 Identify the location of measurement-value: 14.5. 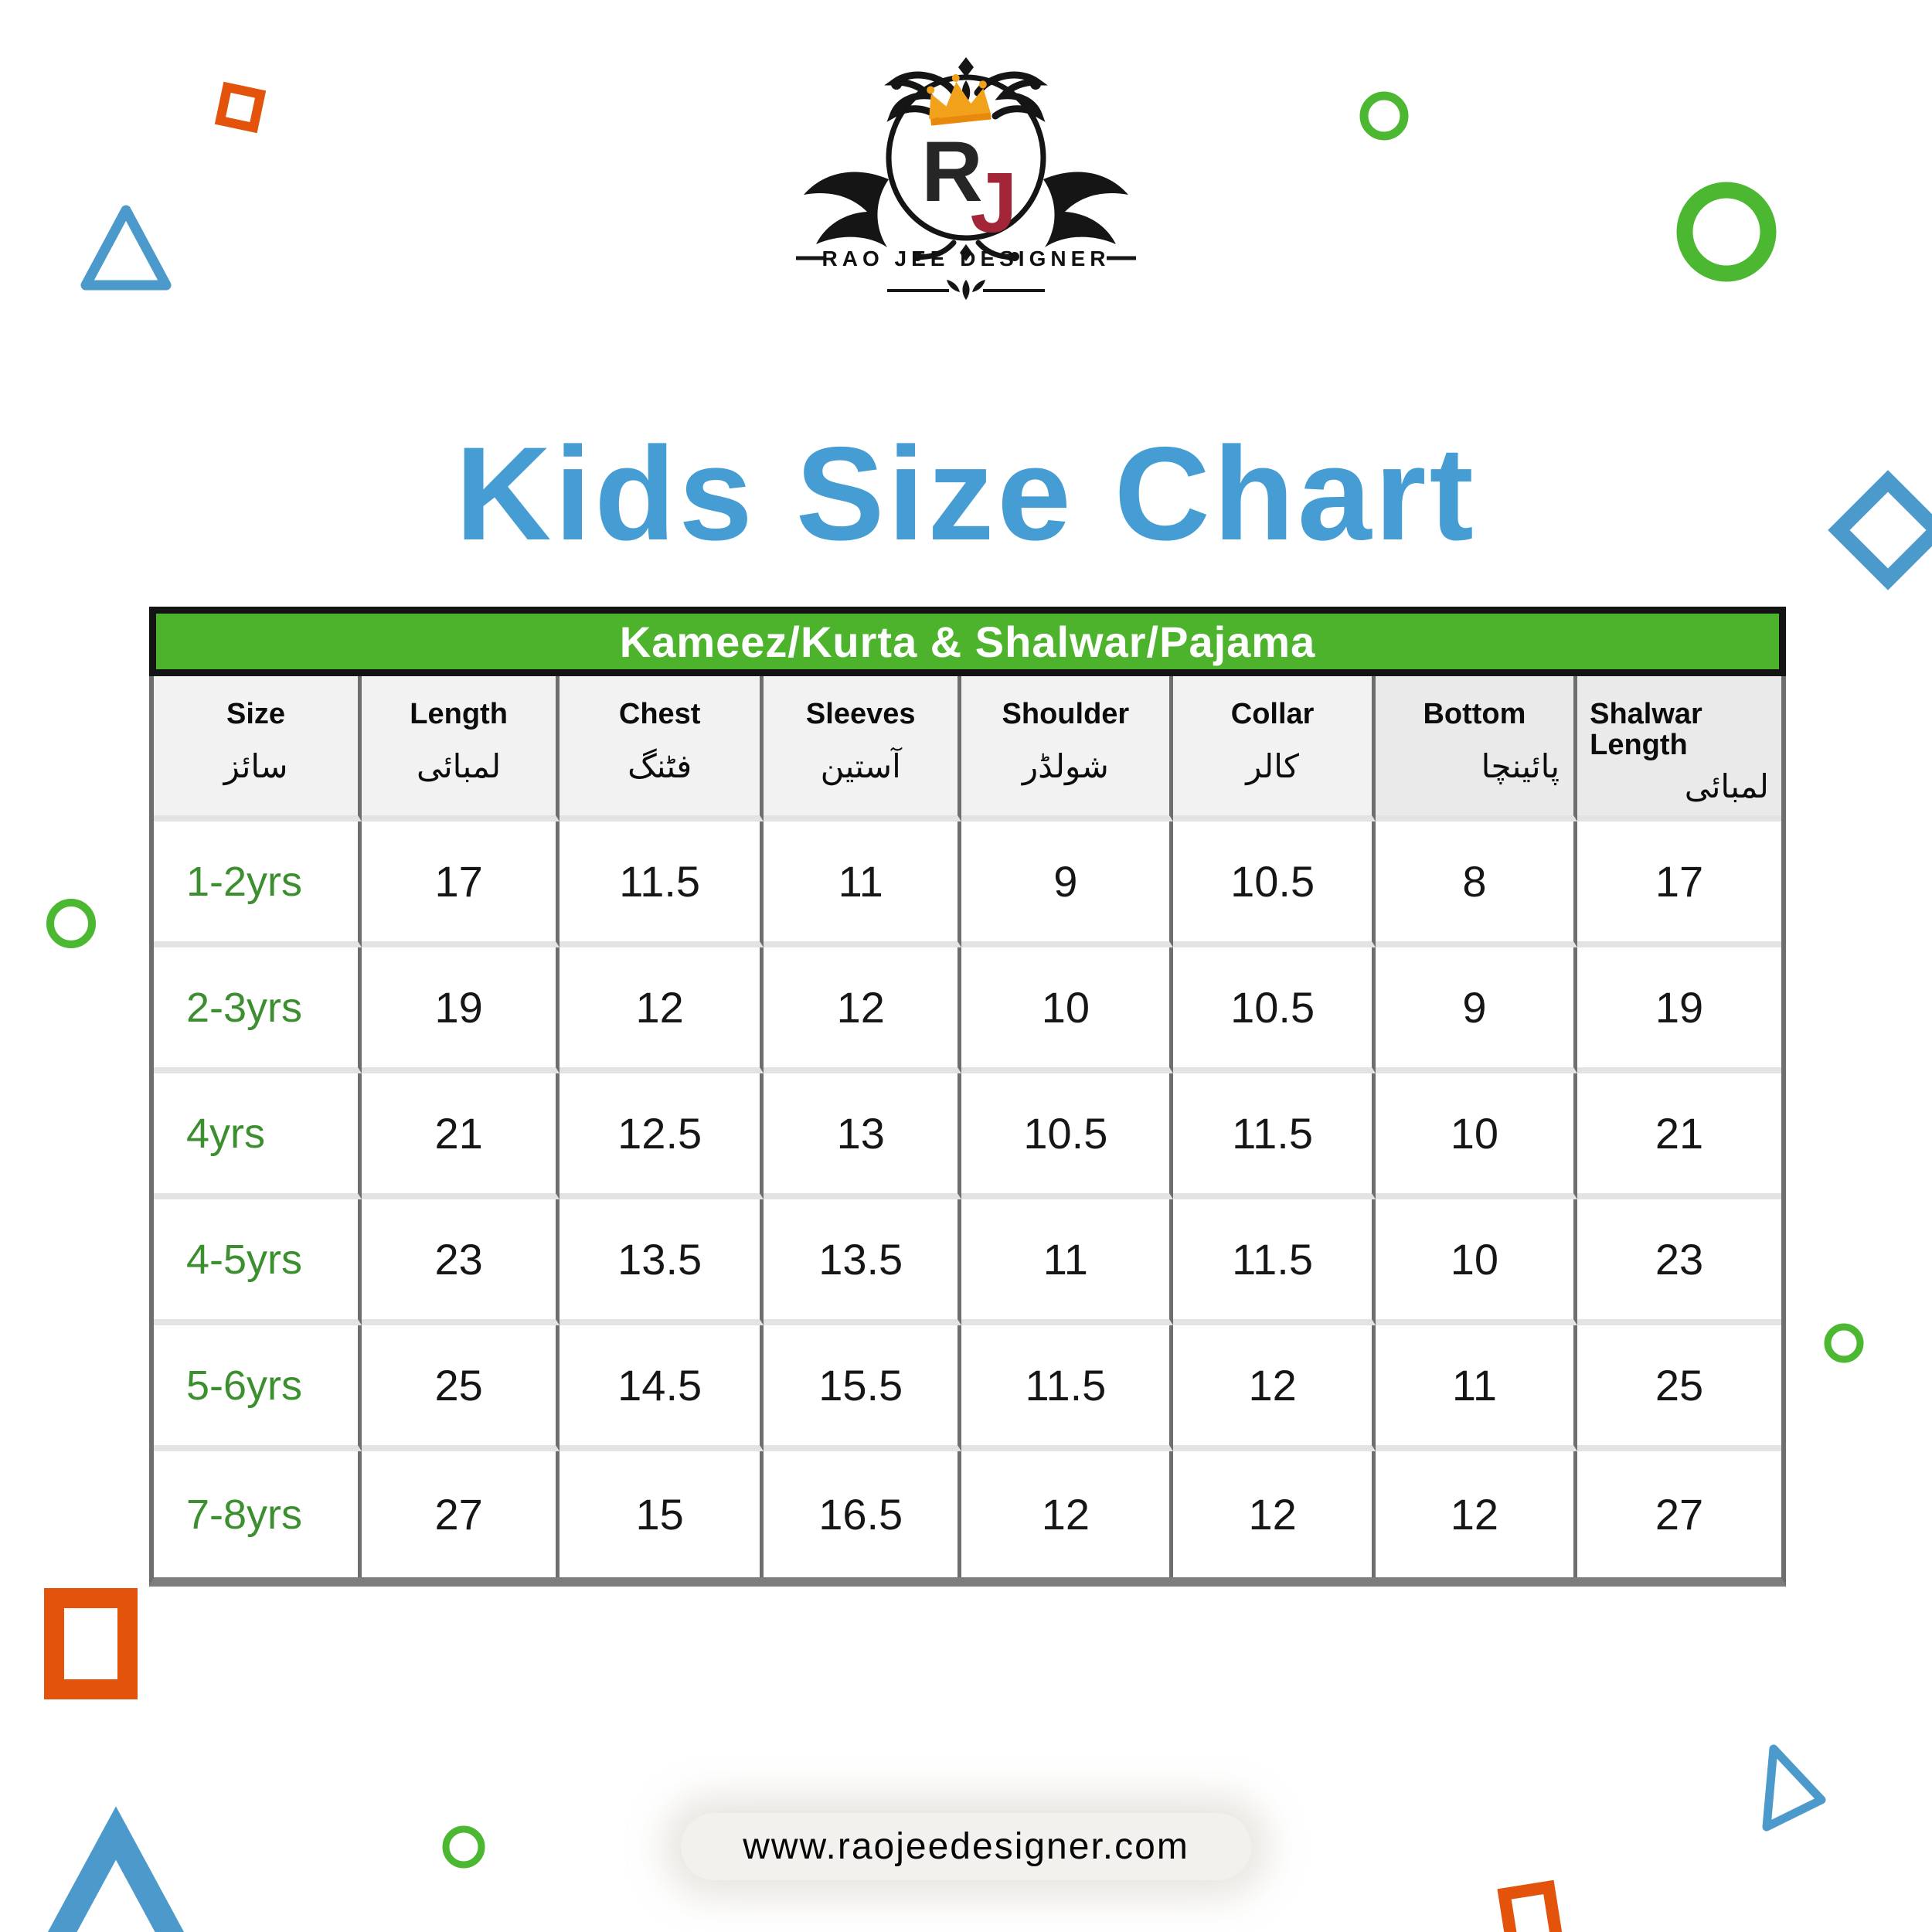
(660, 1385).